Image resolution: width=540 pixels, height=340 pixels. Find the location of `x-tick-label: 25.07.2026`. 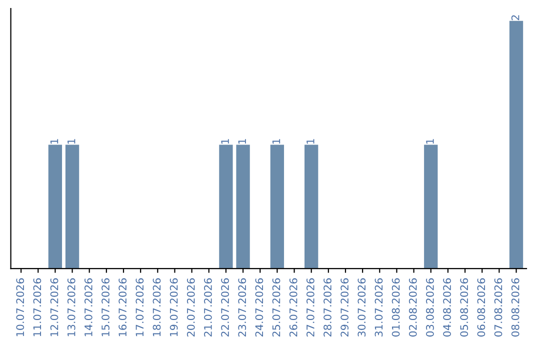

x-tick-label: 25.07.2026 is located at coordinates (276, 307).